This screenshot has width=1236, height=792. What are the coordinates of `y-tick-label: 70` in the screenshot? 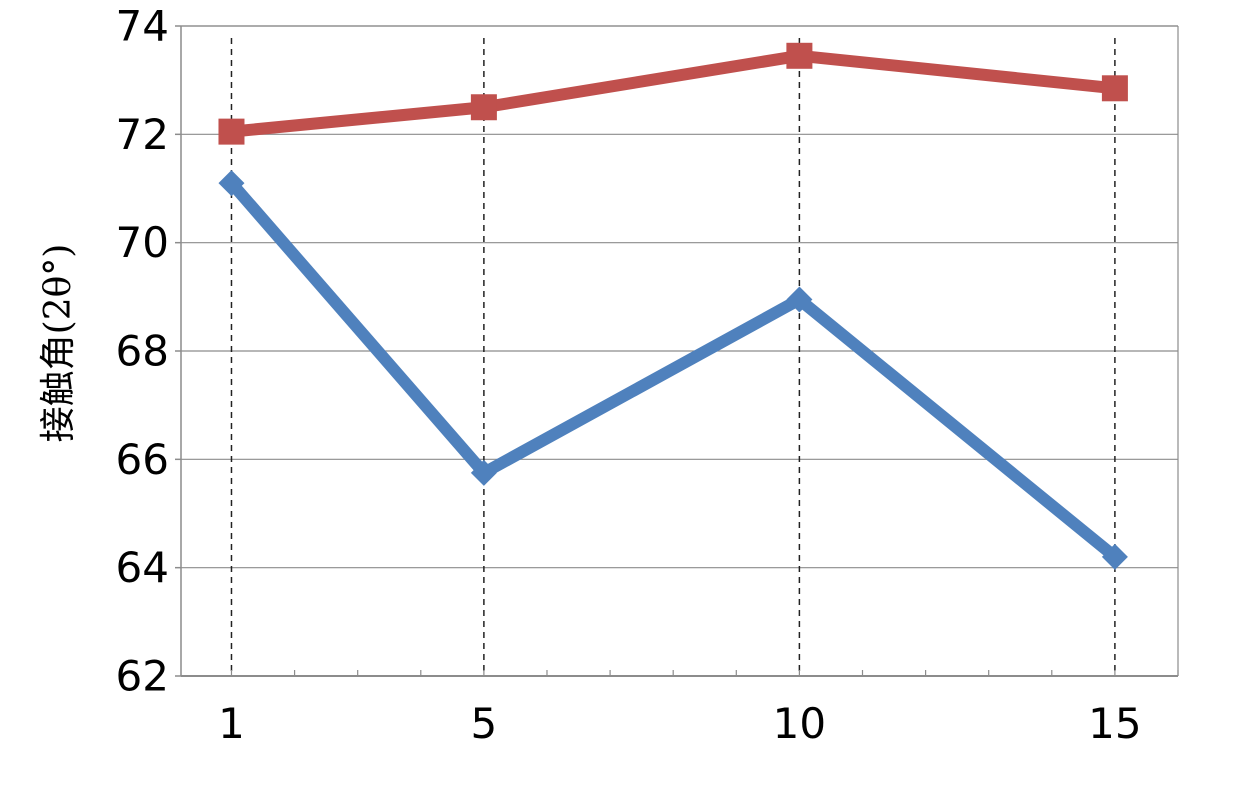 It's located at (142, 242).